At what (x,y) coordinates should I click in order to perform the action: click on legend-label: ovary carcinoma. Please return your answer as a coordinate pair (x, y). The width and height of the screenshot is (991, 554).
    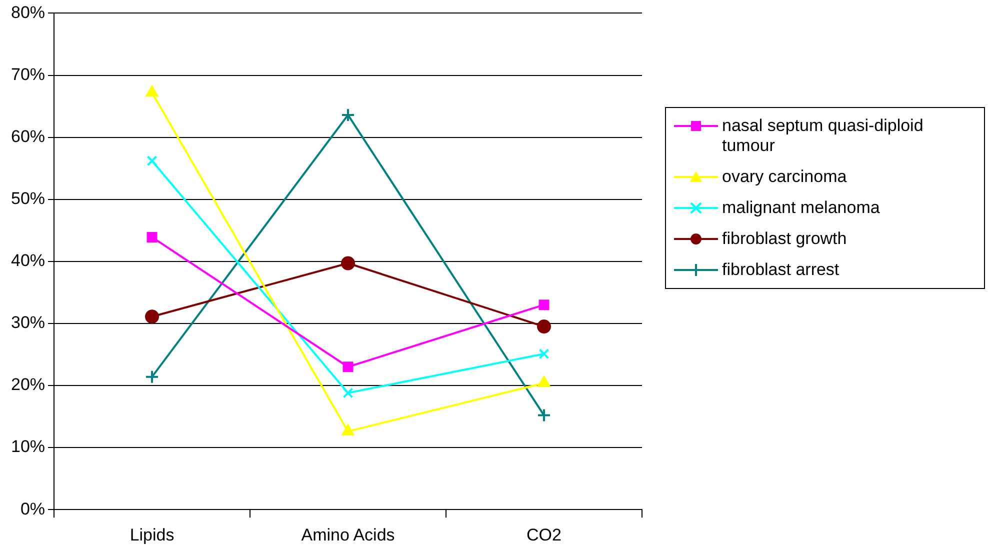
    Looking at the image, I should click on (784, 177).